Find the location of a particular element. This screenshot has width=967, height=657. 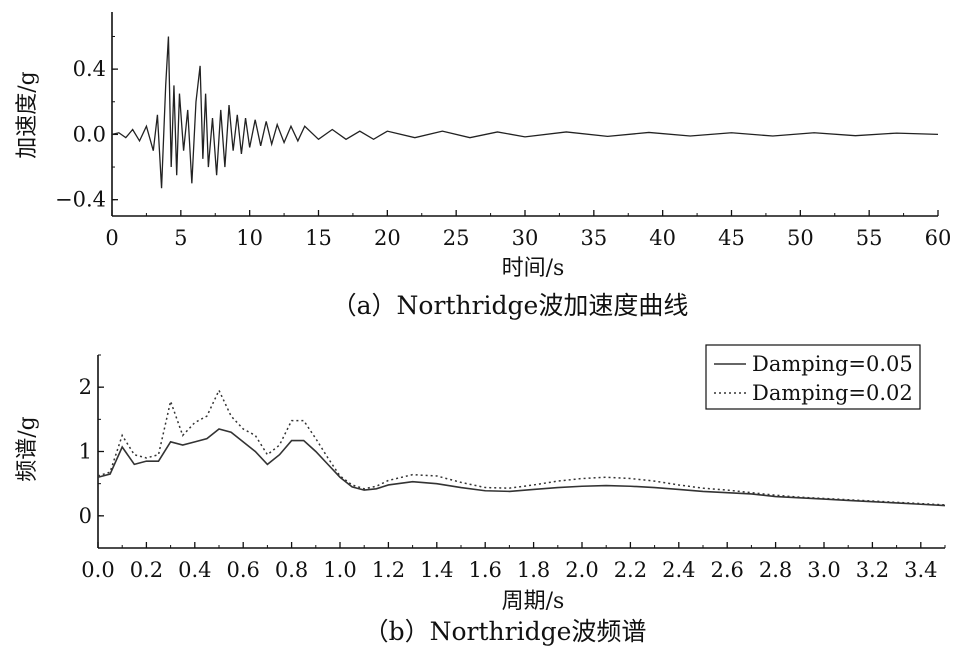

panel-b-x-axis-label: 周期/s is located at coordinates (533, 601).